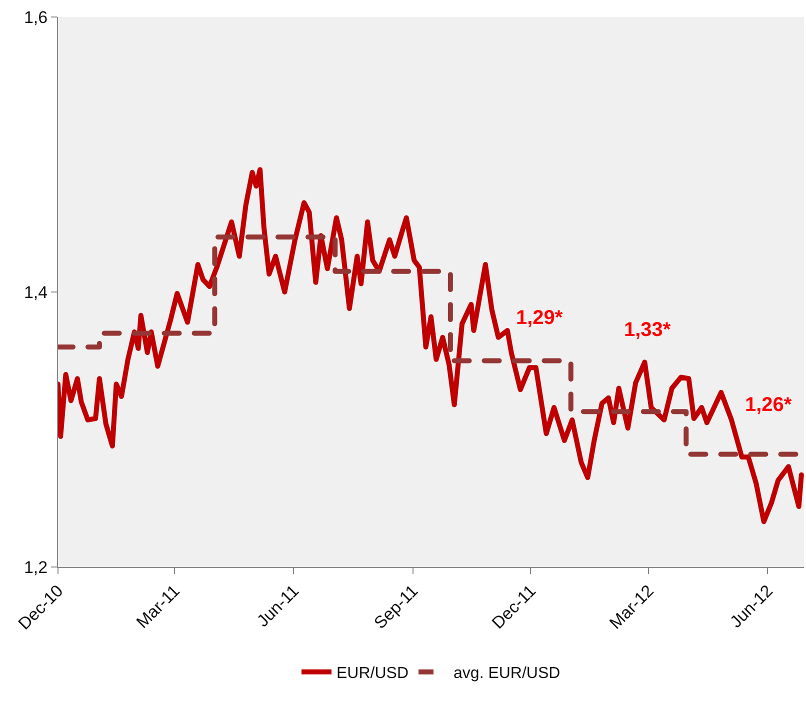 Image resolution: width=806 pixels, height=716 pixels. Describe the element at coordinates (36, 17) in the screenshot. I see `y-tick-label: 1,6` at that location.